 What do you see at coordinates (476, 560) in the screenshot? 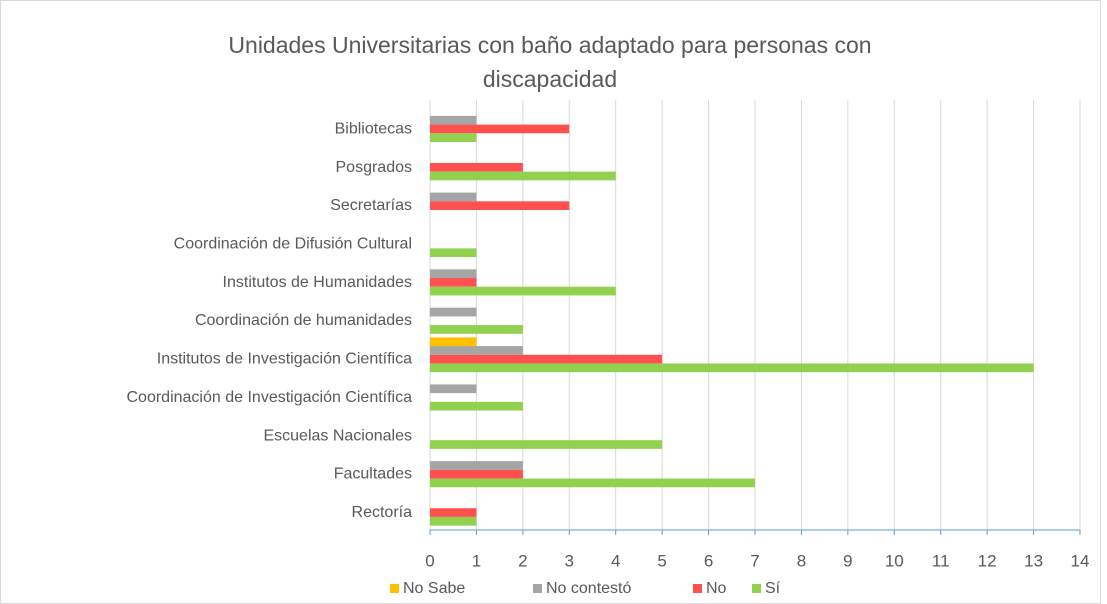
I see `x-tick-label: 1` at bounding box center [476, 560].